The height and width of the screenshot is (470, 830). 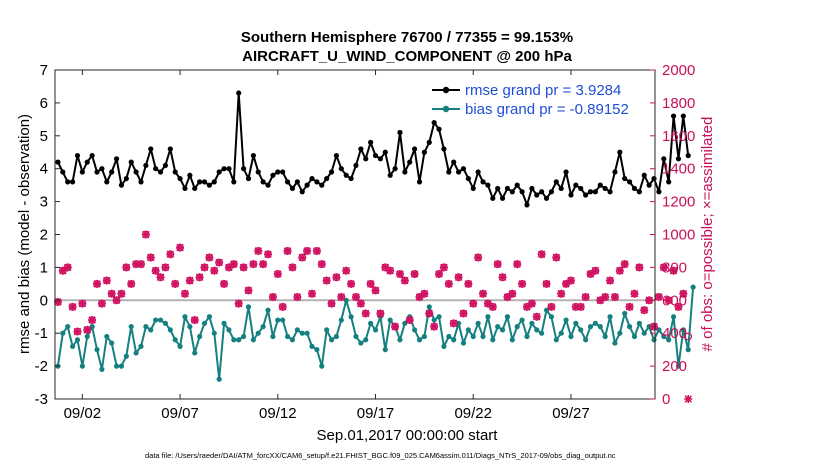 I want to click on legend-rmse-label: rmse grand pr = 3.9284, so click(x=543, y=90).